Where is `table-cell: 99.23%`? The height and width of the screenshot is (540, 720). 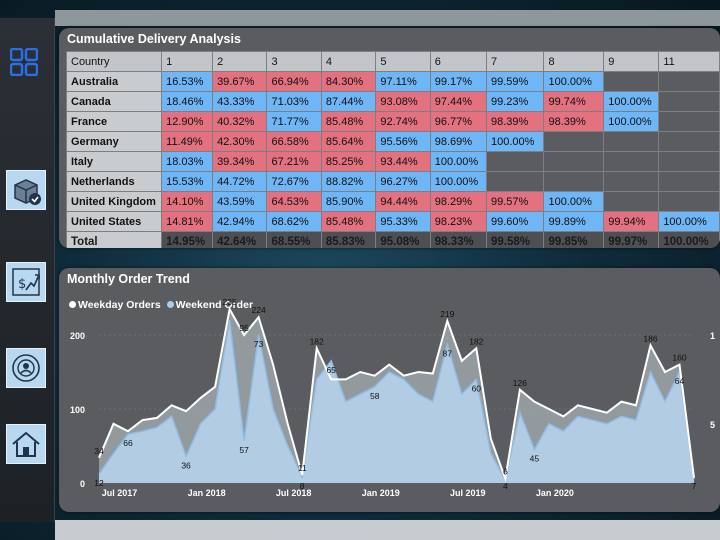 table-cell: 99.23% is located at coordinates (515, 101).